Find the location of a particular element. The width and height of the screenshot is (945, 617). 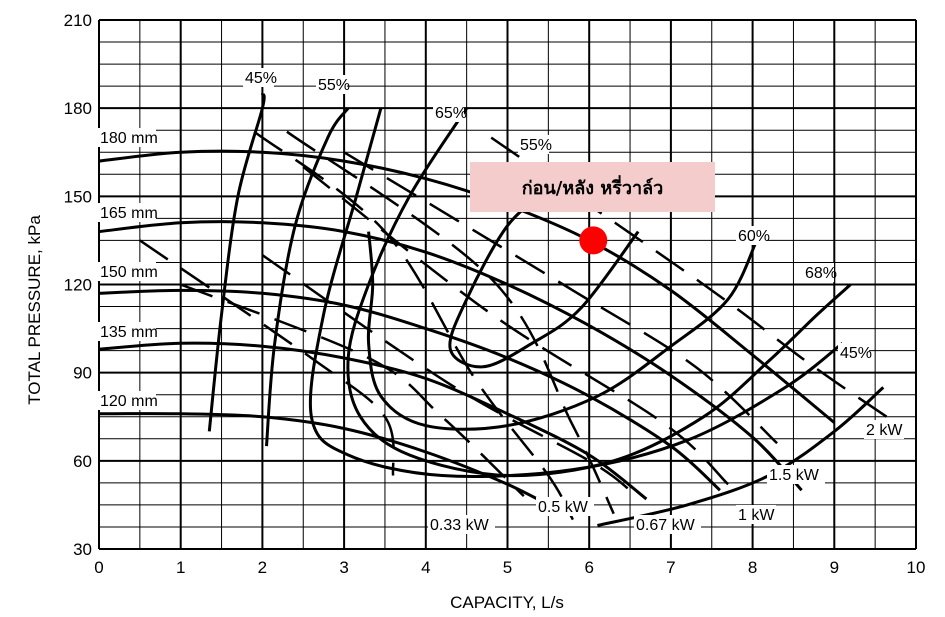

x-axis-title: CAPACITY, L/s is located at coordinates (507, 602).